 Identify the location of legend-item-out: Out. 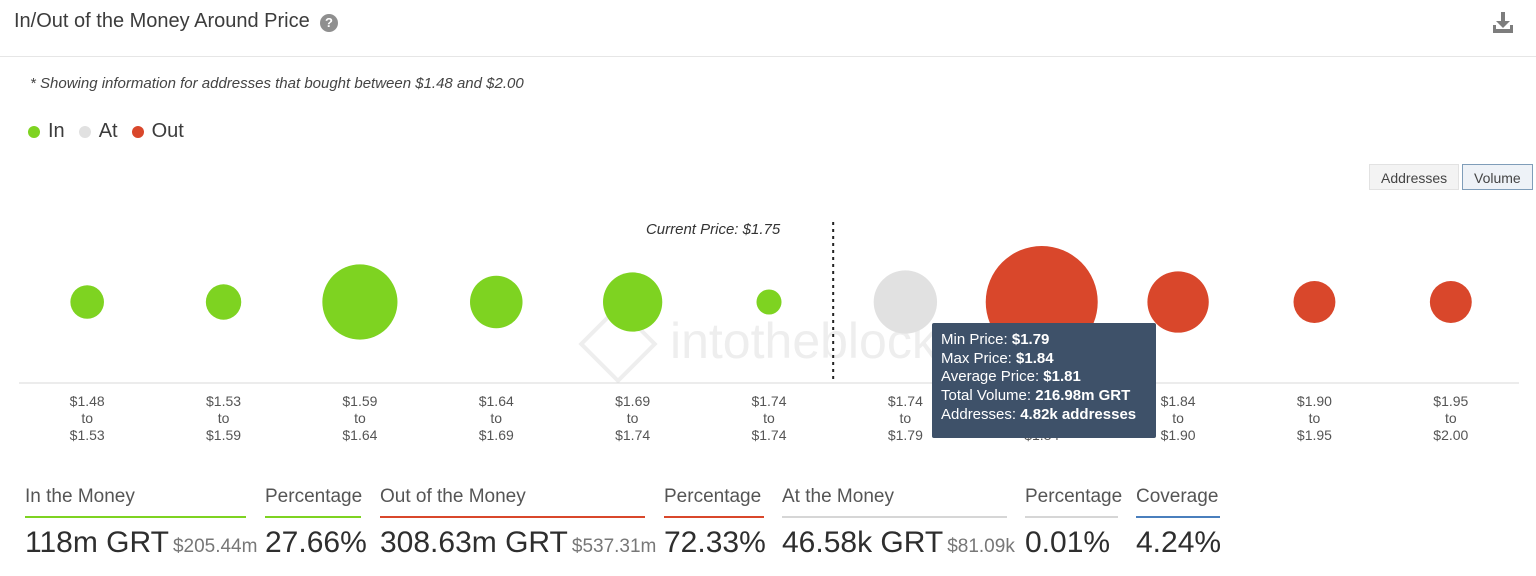
(157, 131).